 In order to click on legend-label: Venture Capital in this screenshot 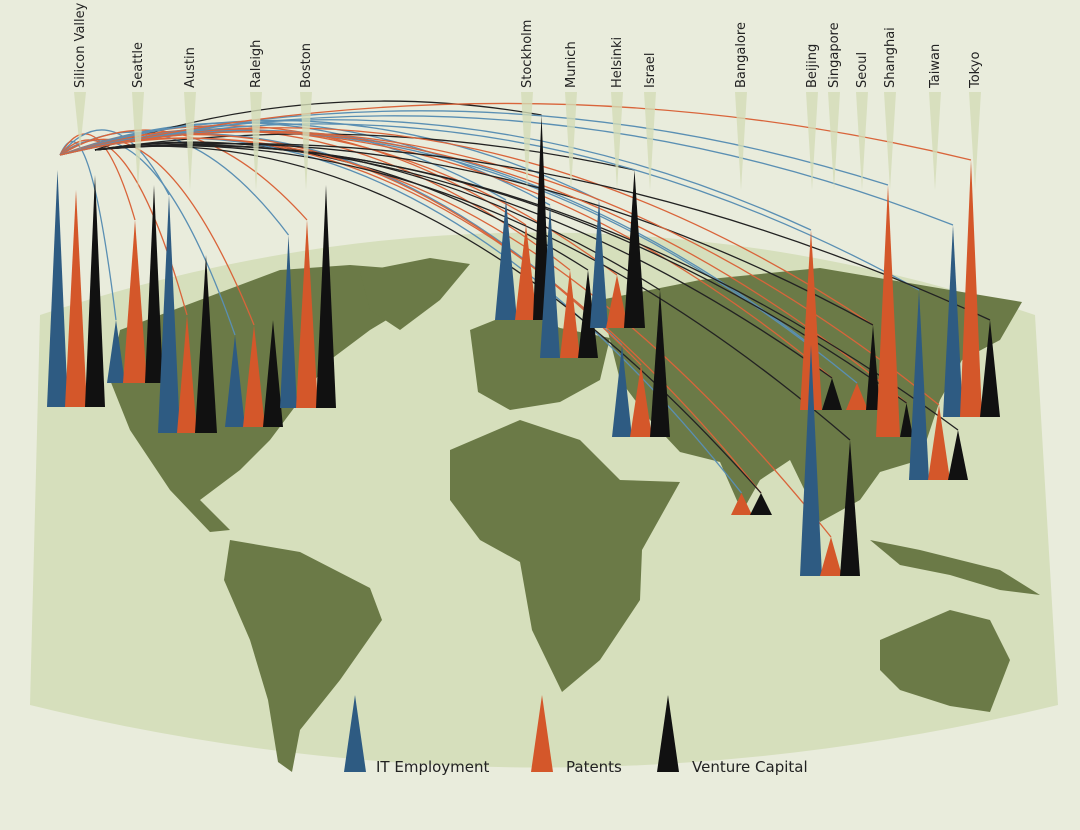, I will do `click(750, 767)`.